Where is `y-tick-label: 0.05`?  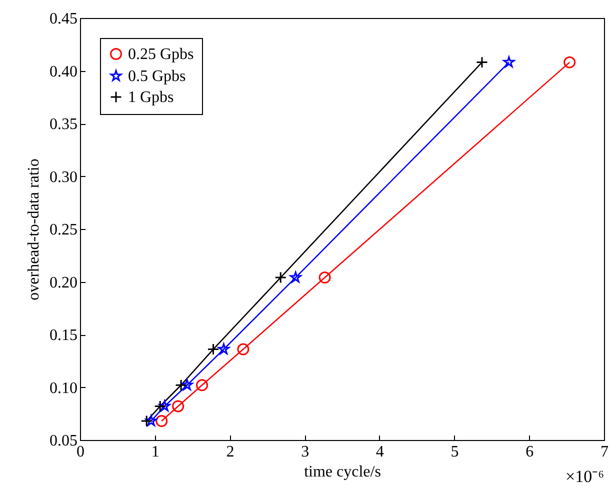
y-tick-label: 0.05 is located at coordinates (64, 441).